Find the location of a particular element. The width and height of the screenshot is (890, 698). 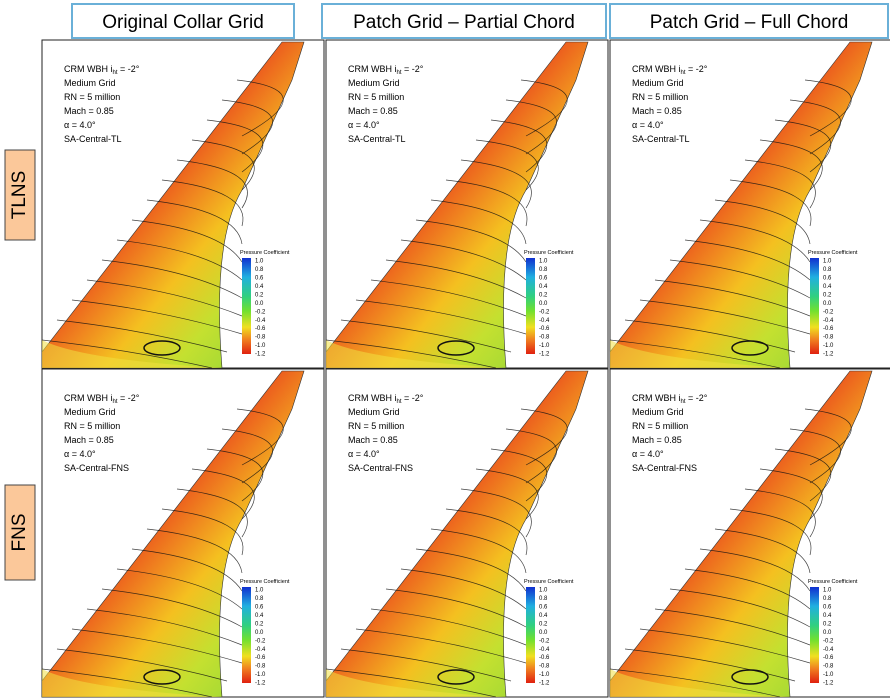

column-header: Patch Grid – Full Chord is located at coordinates (749, 22).